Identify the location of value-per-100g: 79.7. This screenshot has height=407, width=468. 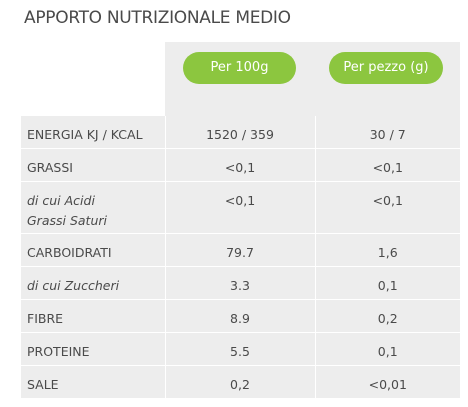
(240, 252).